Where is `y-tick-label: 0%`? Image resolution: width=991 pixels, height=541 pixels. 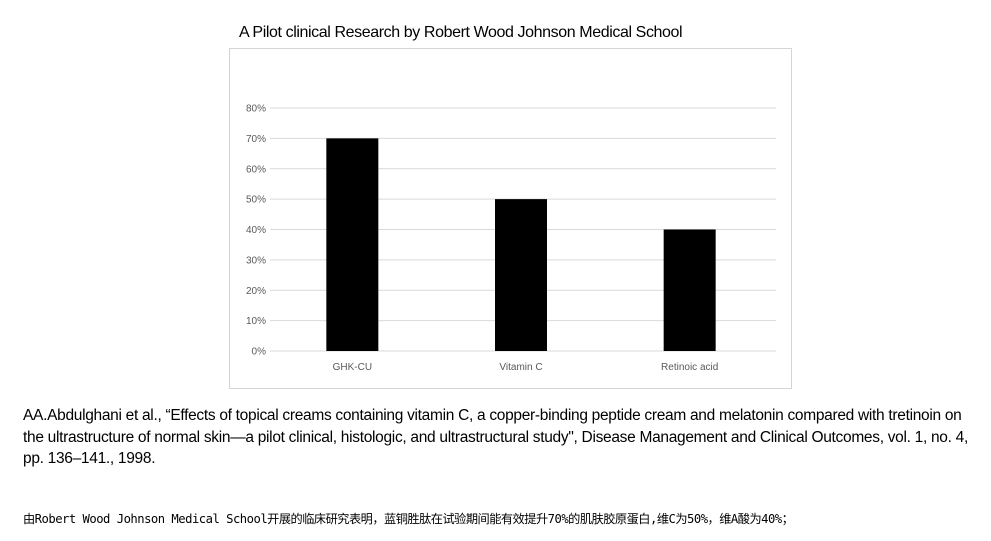
y-tick-label: 0% is located at coordinates (259, 352).